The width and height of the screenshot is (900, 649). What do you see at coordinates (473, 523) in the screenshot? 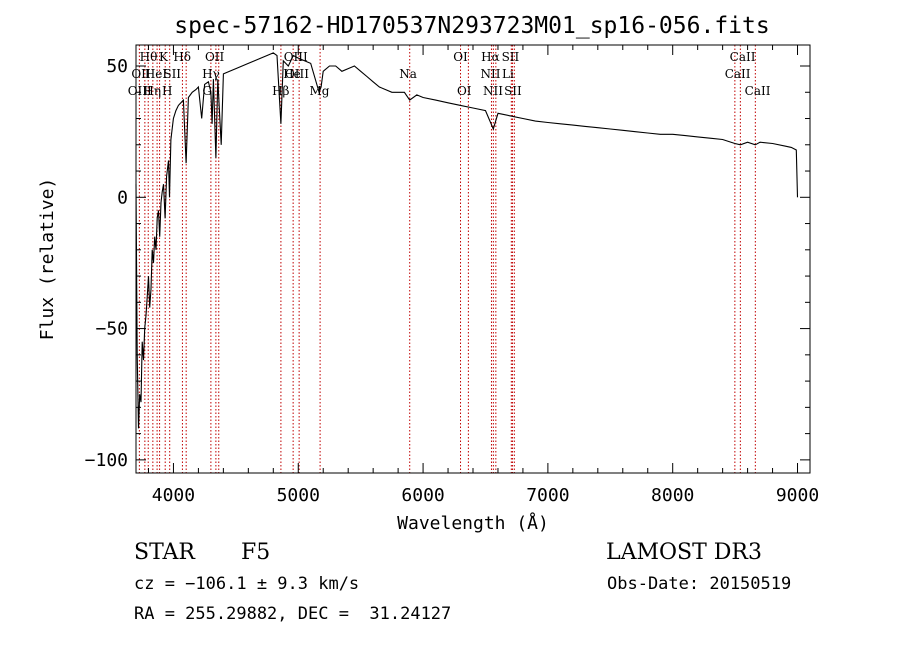
I see `x-axis-label: Wavelength (Å)` at bounding box center [473, 523].